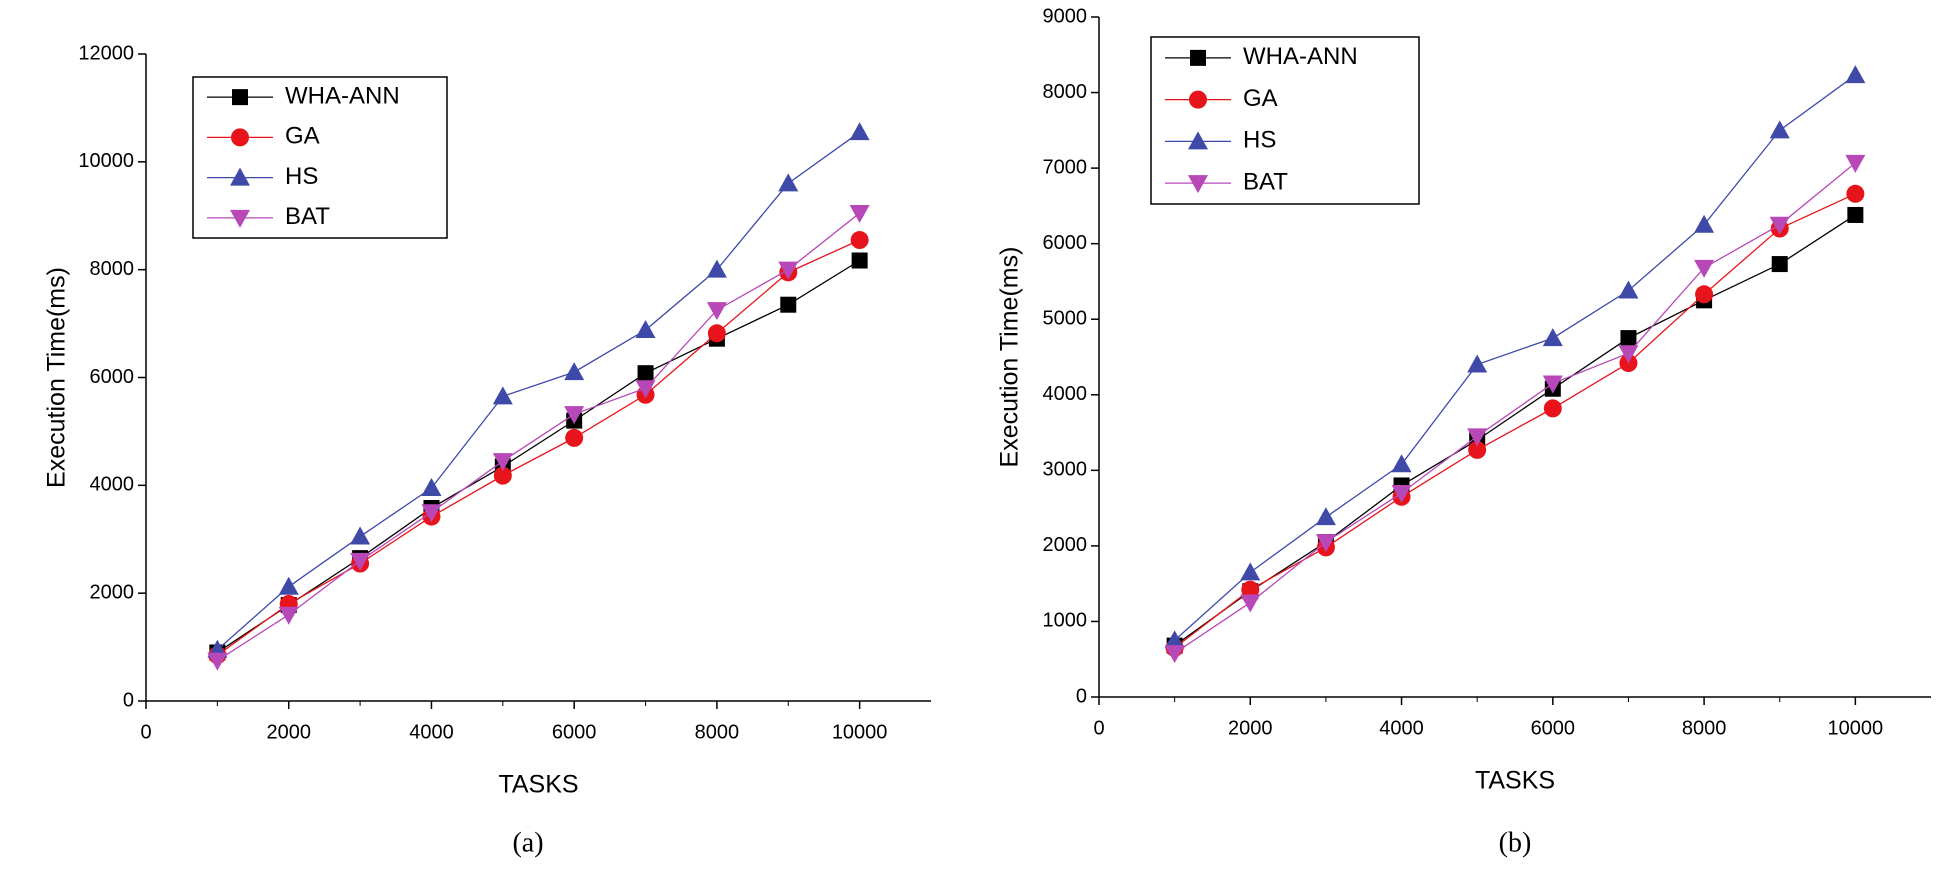  Describe the element at coordinates (1065, 470) in the screenshot. I see `y-tick-label: 3000` at that location.